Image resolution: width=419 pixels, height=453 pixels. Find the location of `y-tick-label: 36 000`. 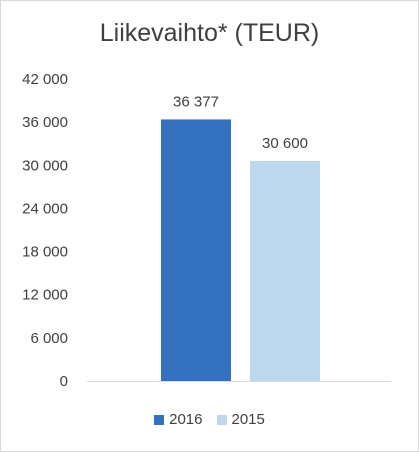

y-tick-label: 36 000 is located at coordinates (45, 122).